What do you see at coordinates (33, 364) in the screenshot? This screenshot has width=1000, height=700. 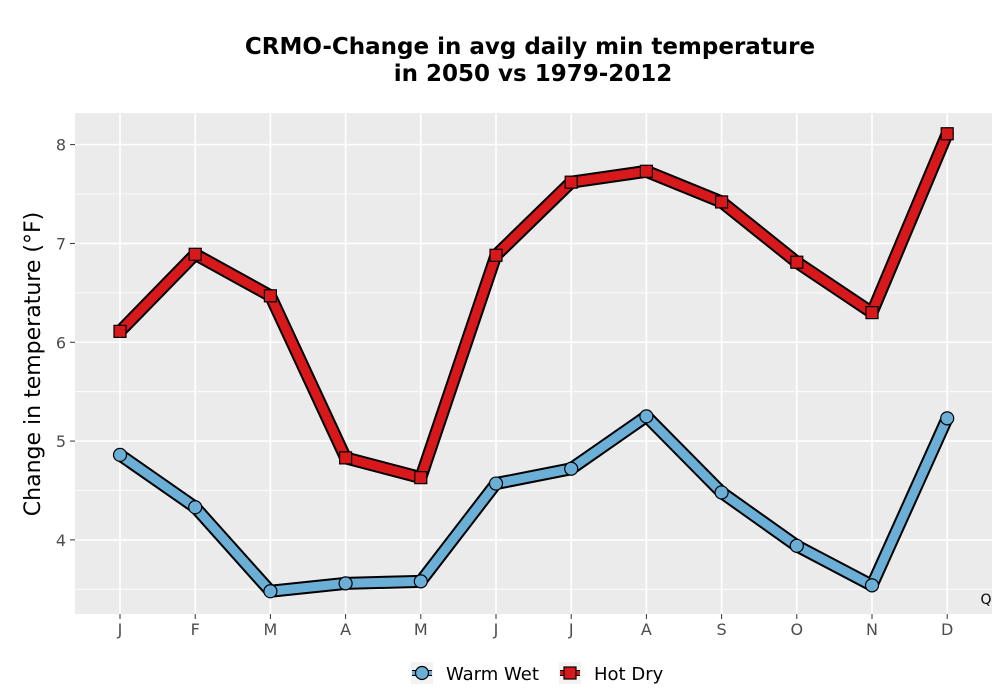 I see `y-axis-label: Change in temperature (°F)` at bounding box center [33, 364].